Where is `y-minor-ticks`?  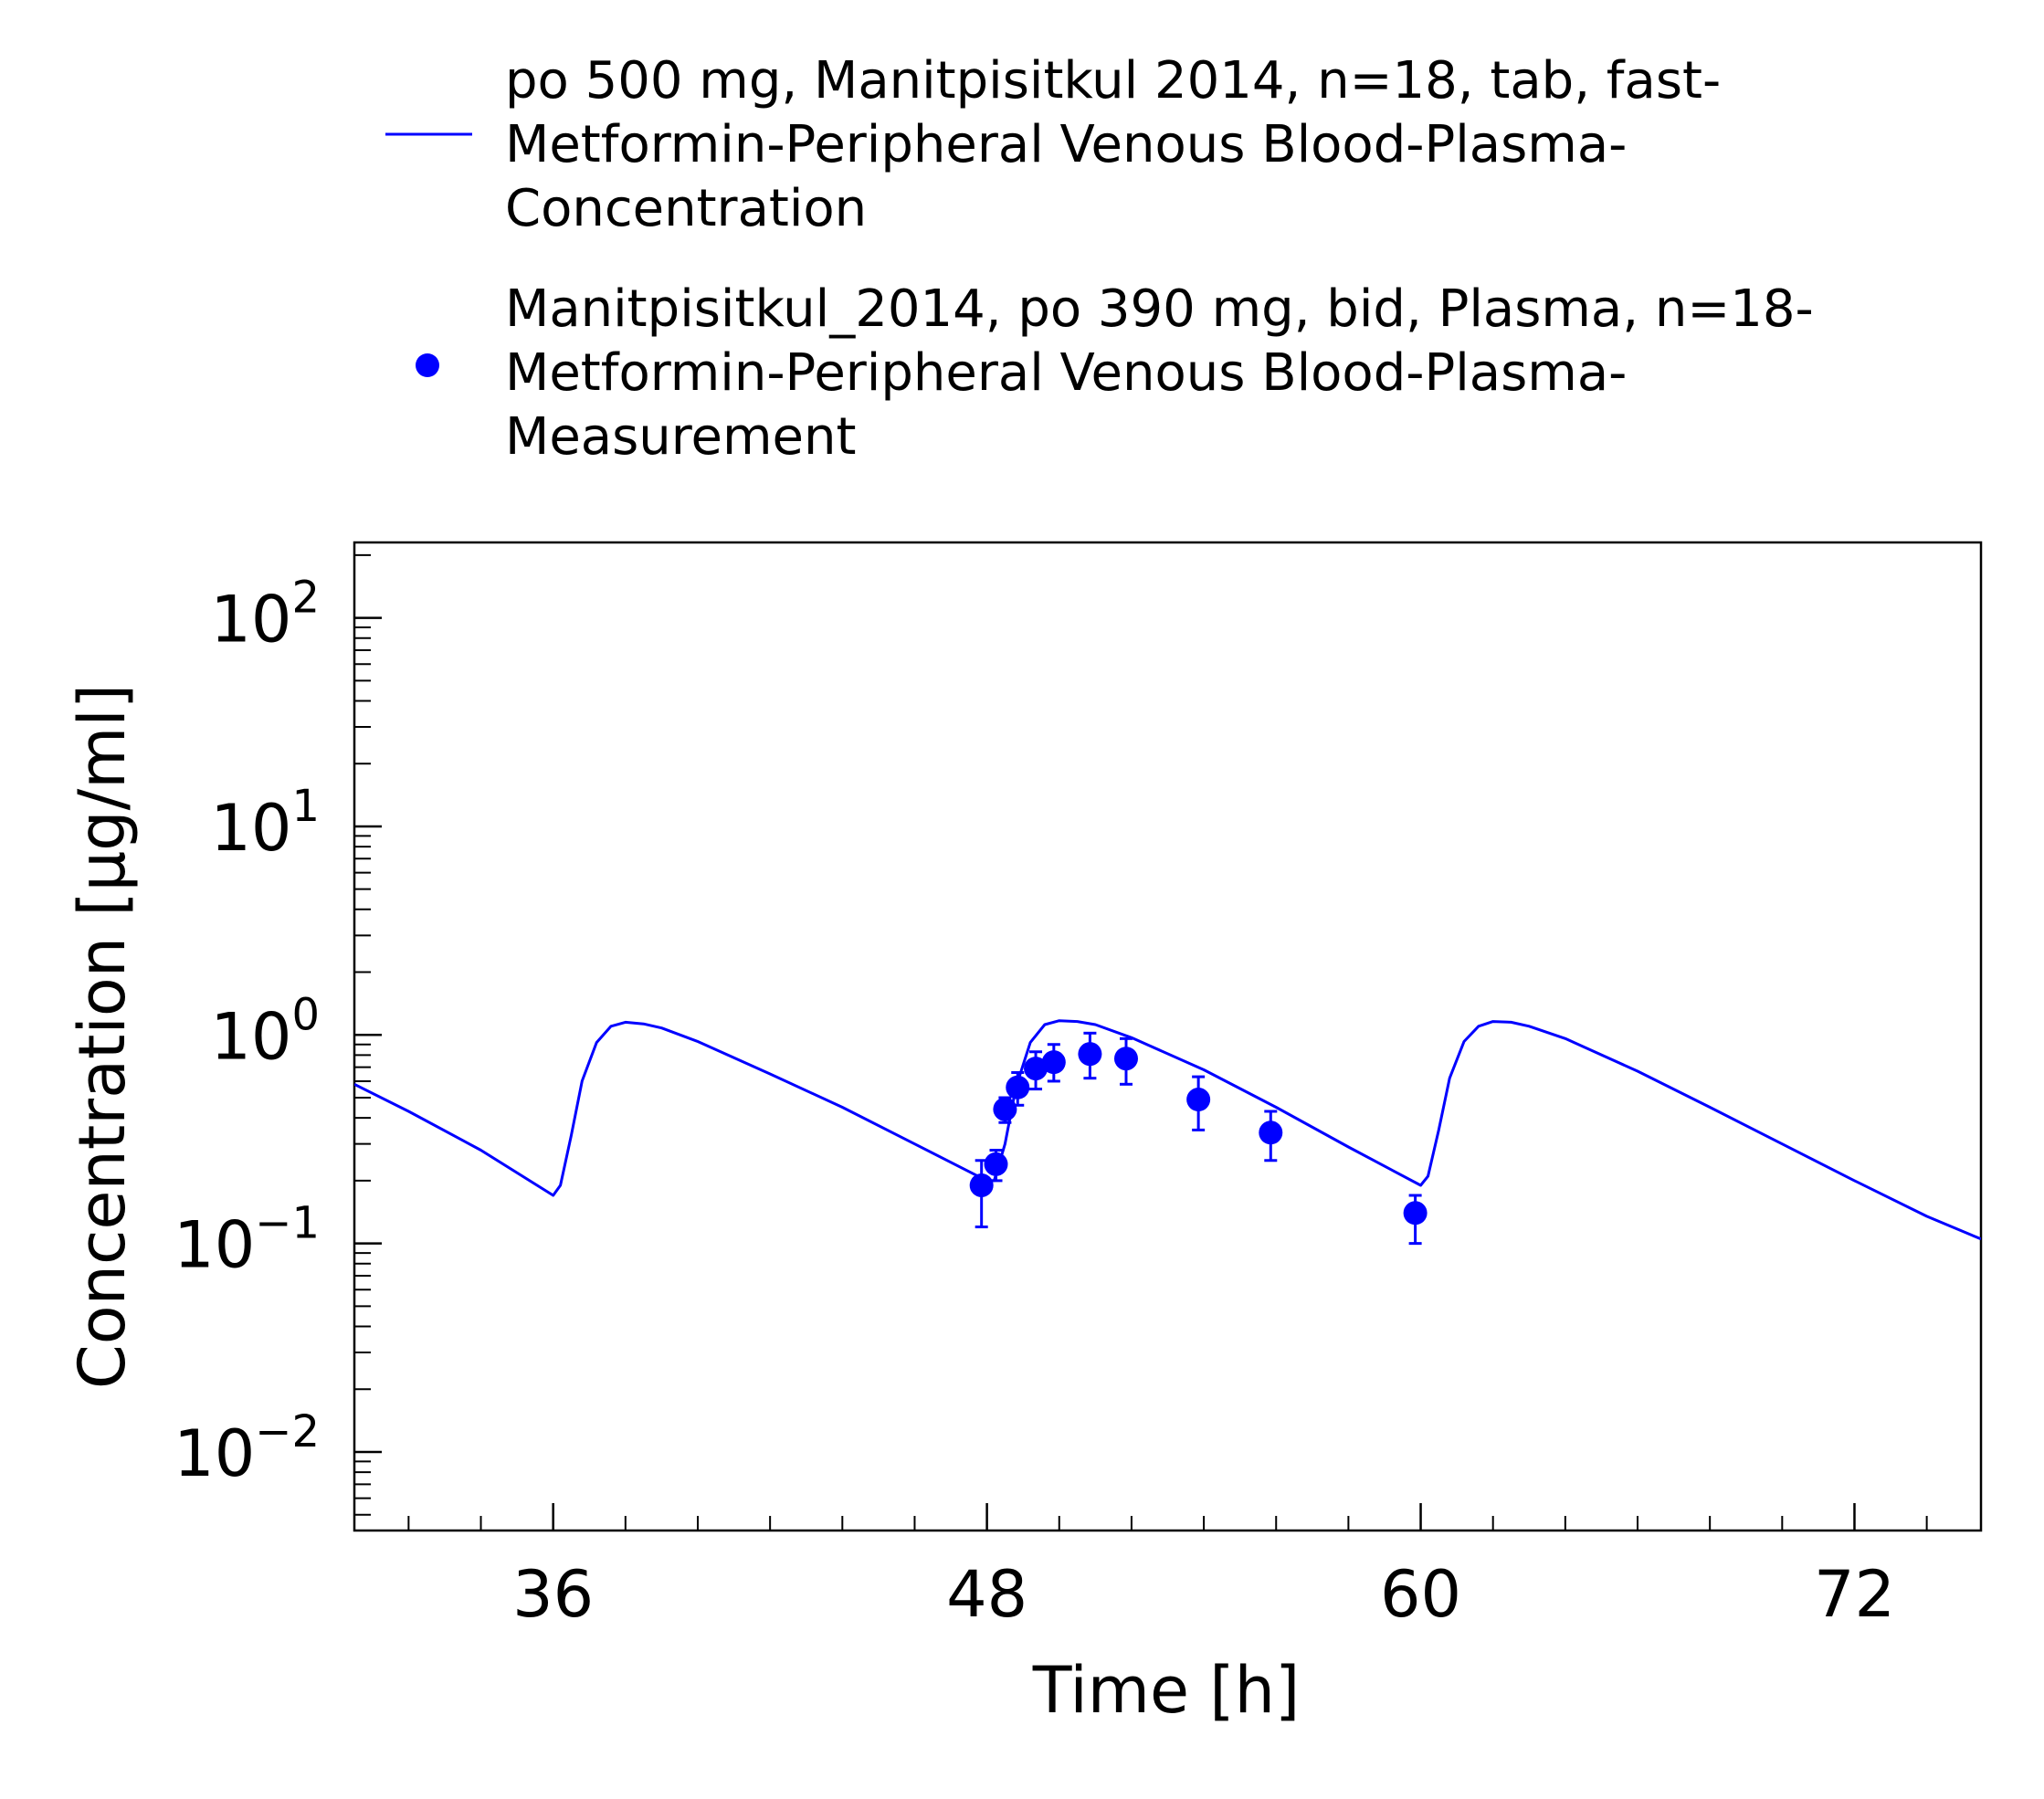 y-minor-ticks is located at coordinates (362, 1035).